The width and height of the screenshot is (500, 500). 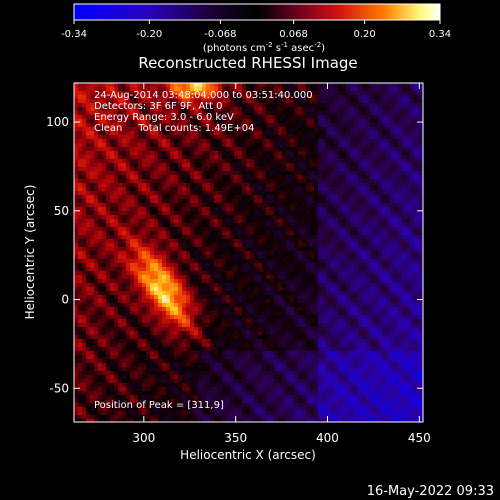 I want to click on colorbar-tick-label: 0.068, so click(x=293, y=34).